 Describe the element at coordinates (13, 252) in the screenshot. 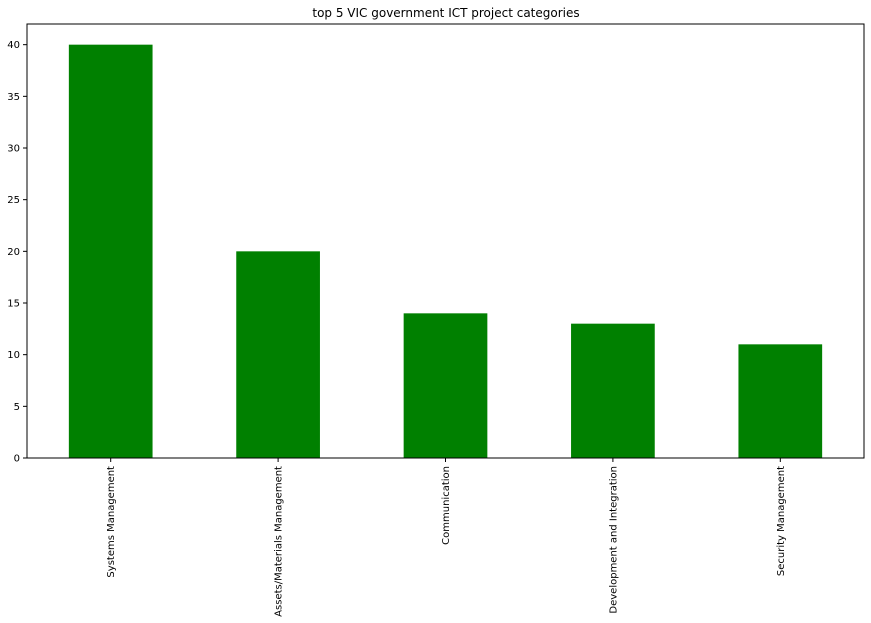

I see `y-tick-label: 20` at that location.